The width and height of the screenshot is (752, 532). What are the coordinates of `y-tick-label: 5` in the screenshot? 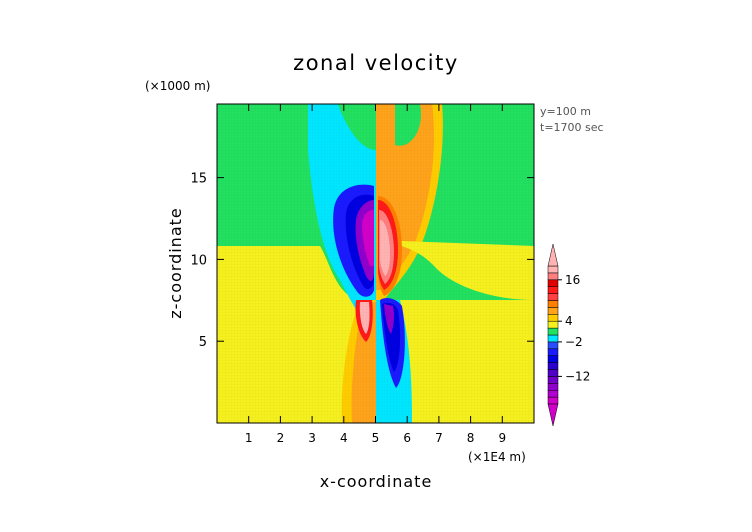 It's located at (203, 342).